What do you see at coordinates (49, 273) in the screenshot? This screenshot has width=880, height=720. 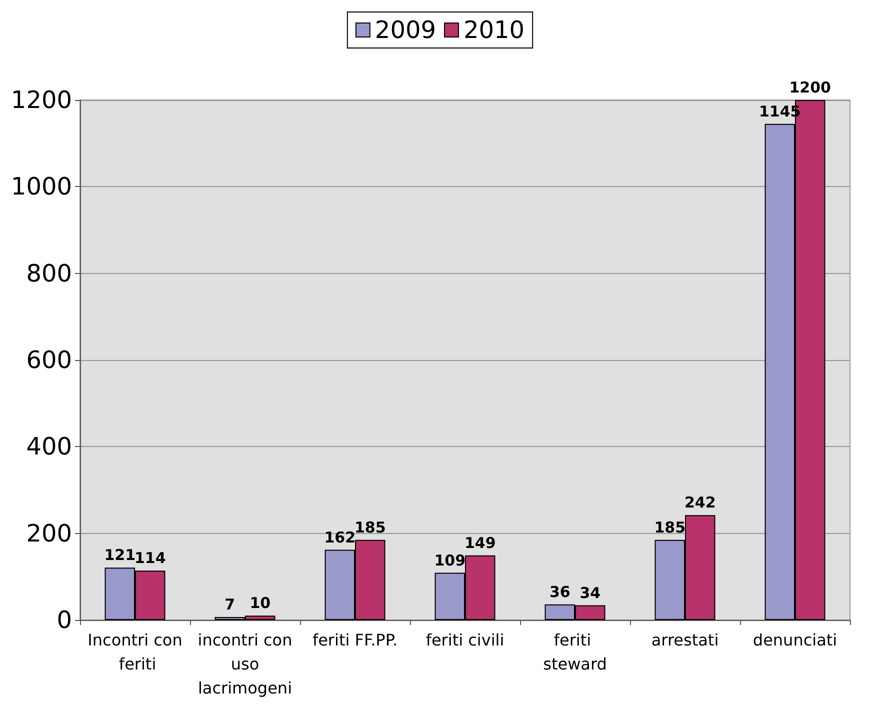 I see `y-tick-label: 800` at bounding box center [49, 273].